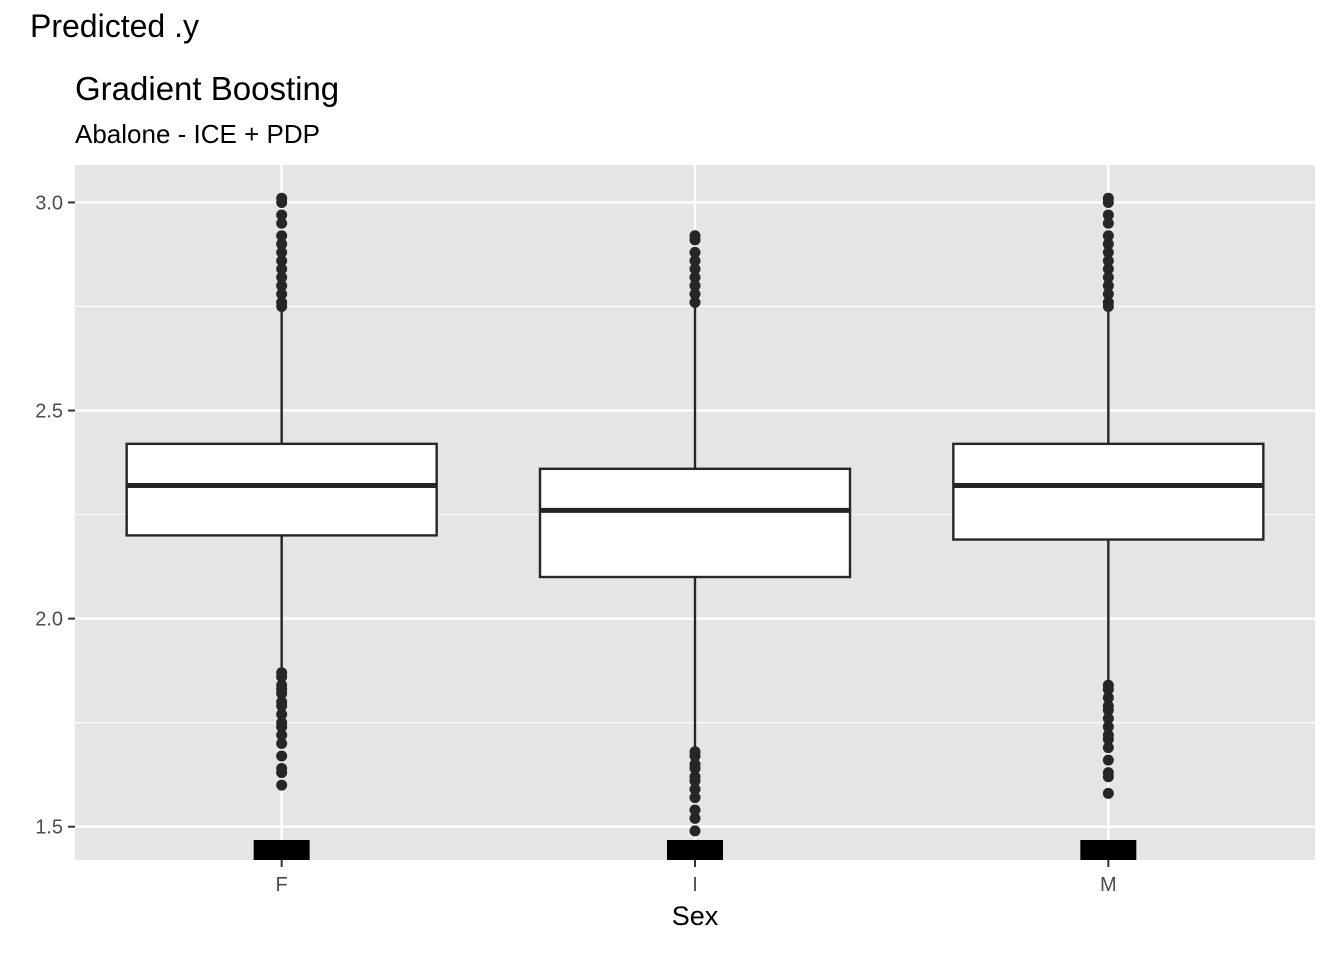 The image size is (1344, 960). I want to click on x-axis-title: Sex, so click(695, 916).